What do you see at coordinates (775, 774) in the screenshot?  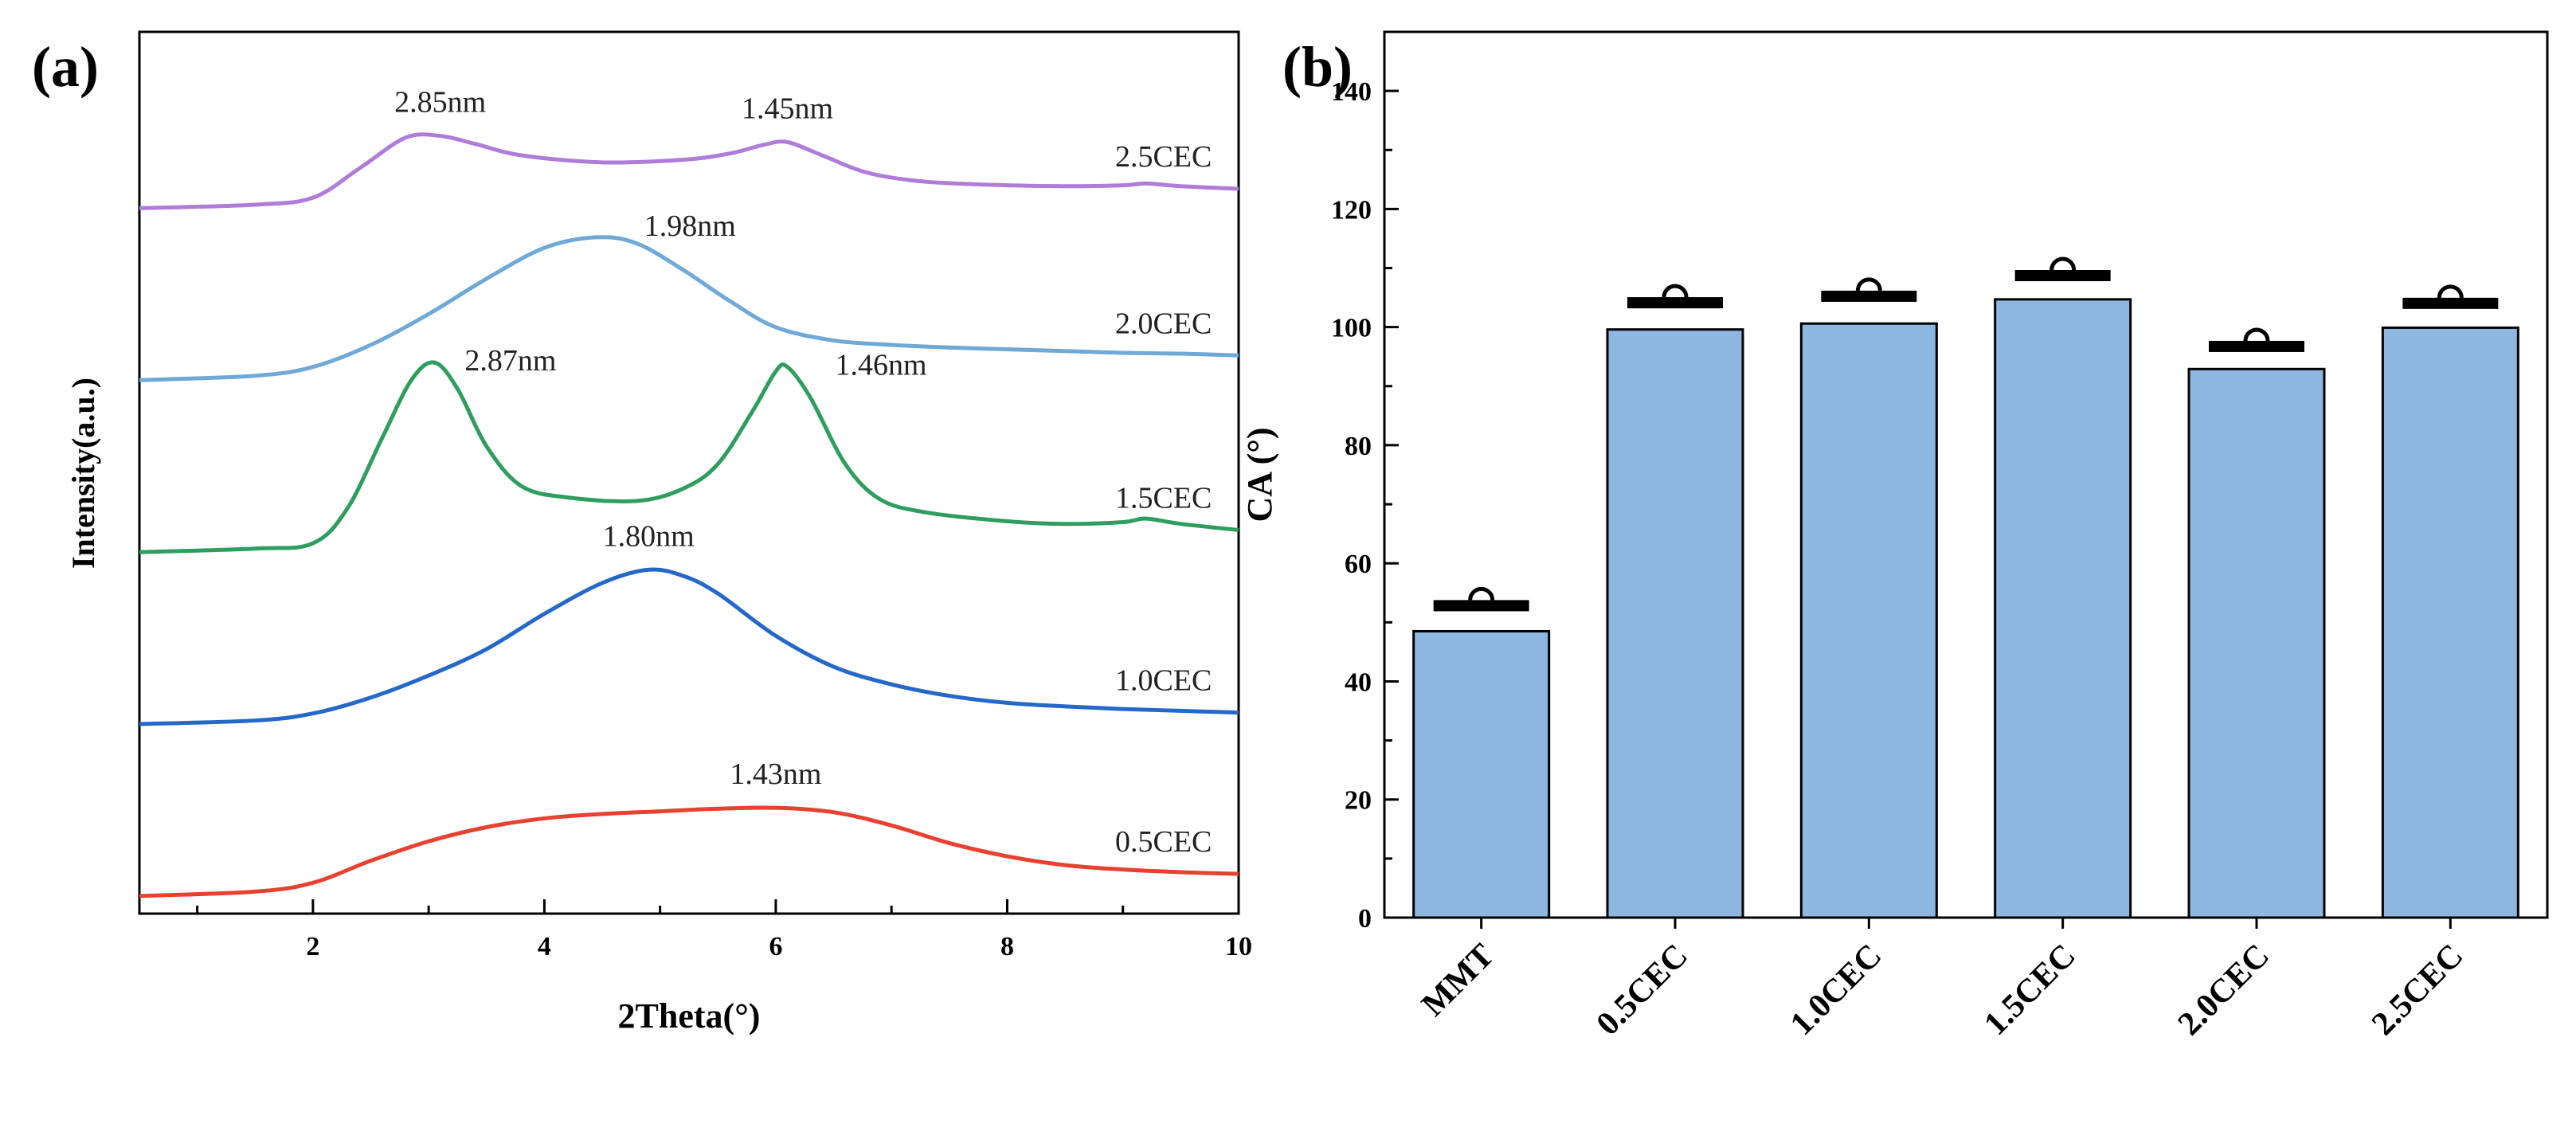 I see `xrd-peak-label: 1.43nm` at bounding box center [775, 774].